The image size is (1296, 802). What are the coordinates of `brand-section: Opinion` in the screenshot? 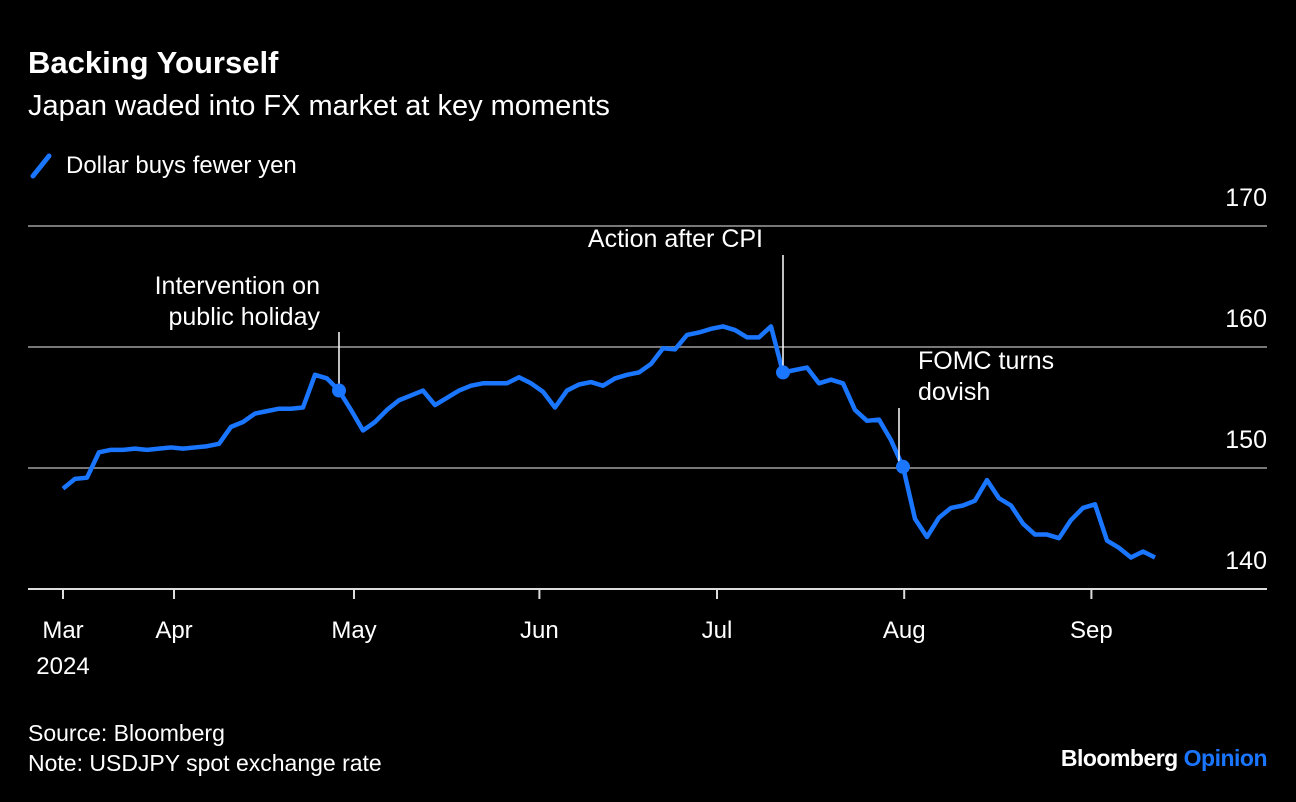 It's located at (1225, 758).